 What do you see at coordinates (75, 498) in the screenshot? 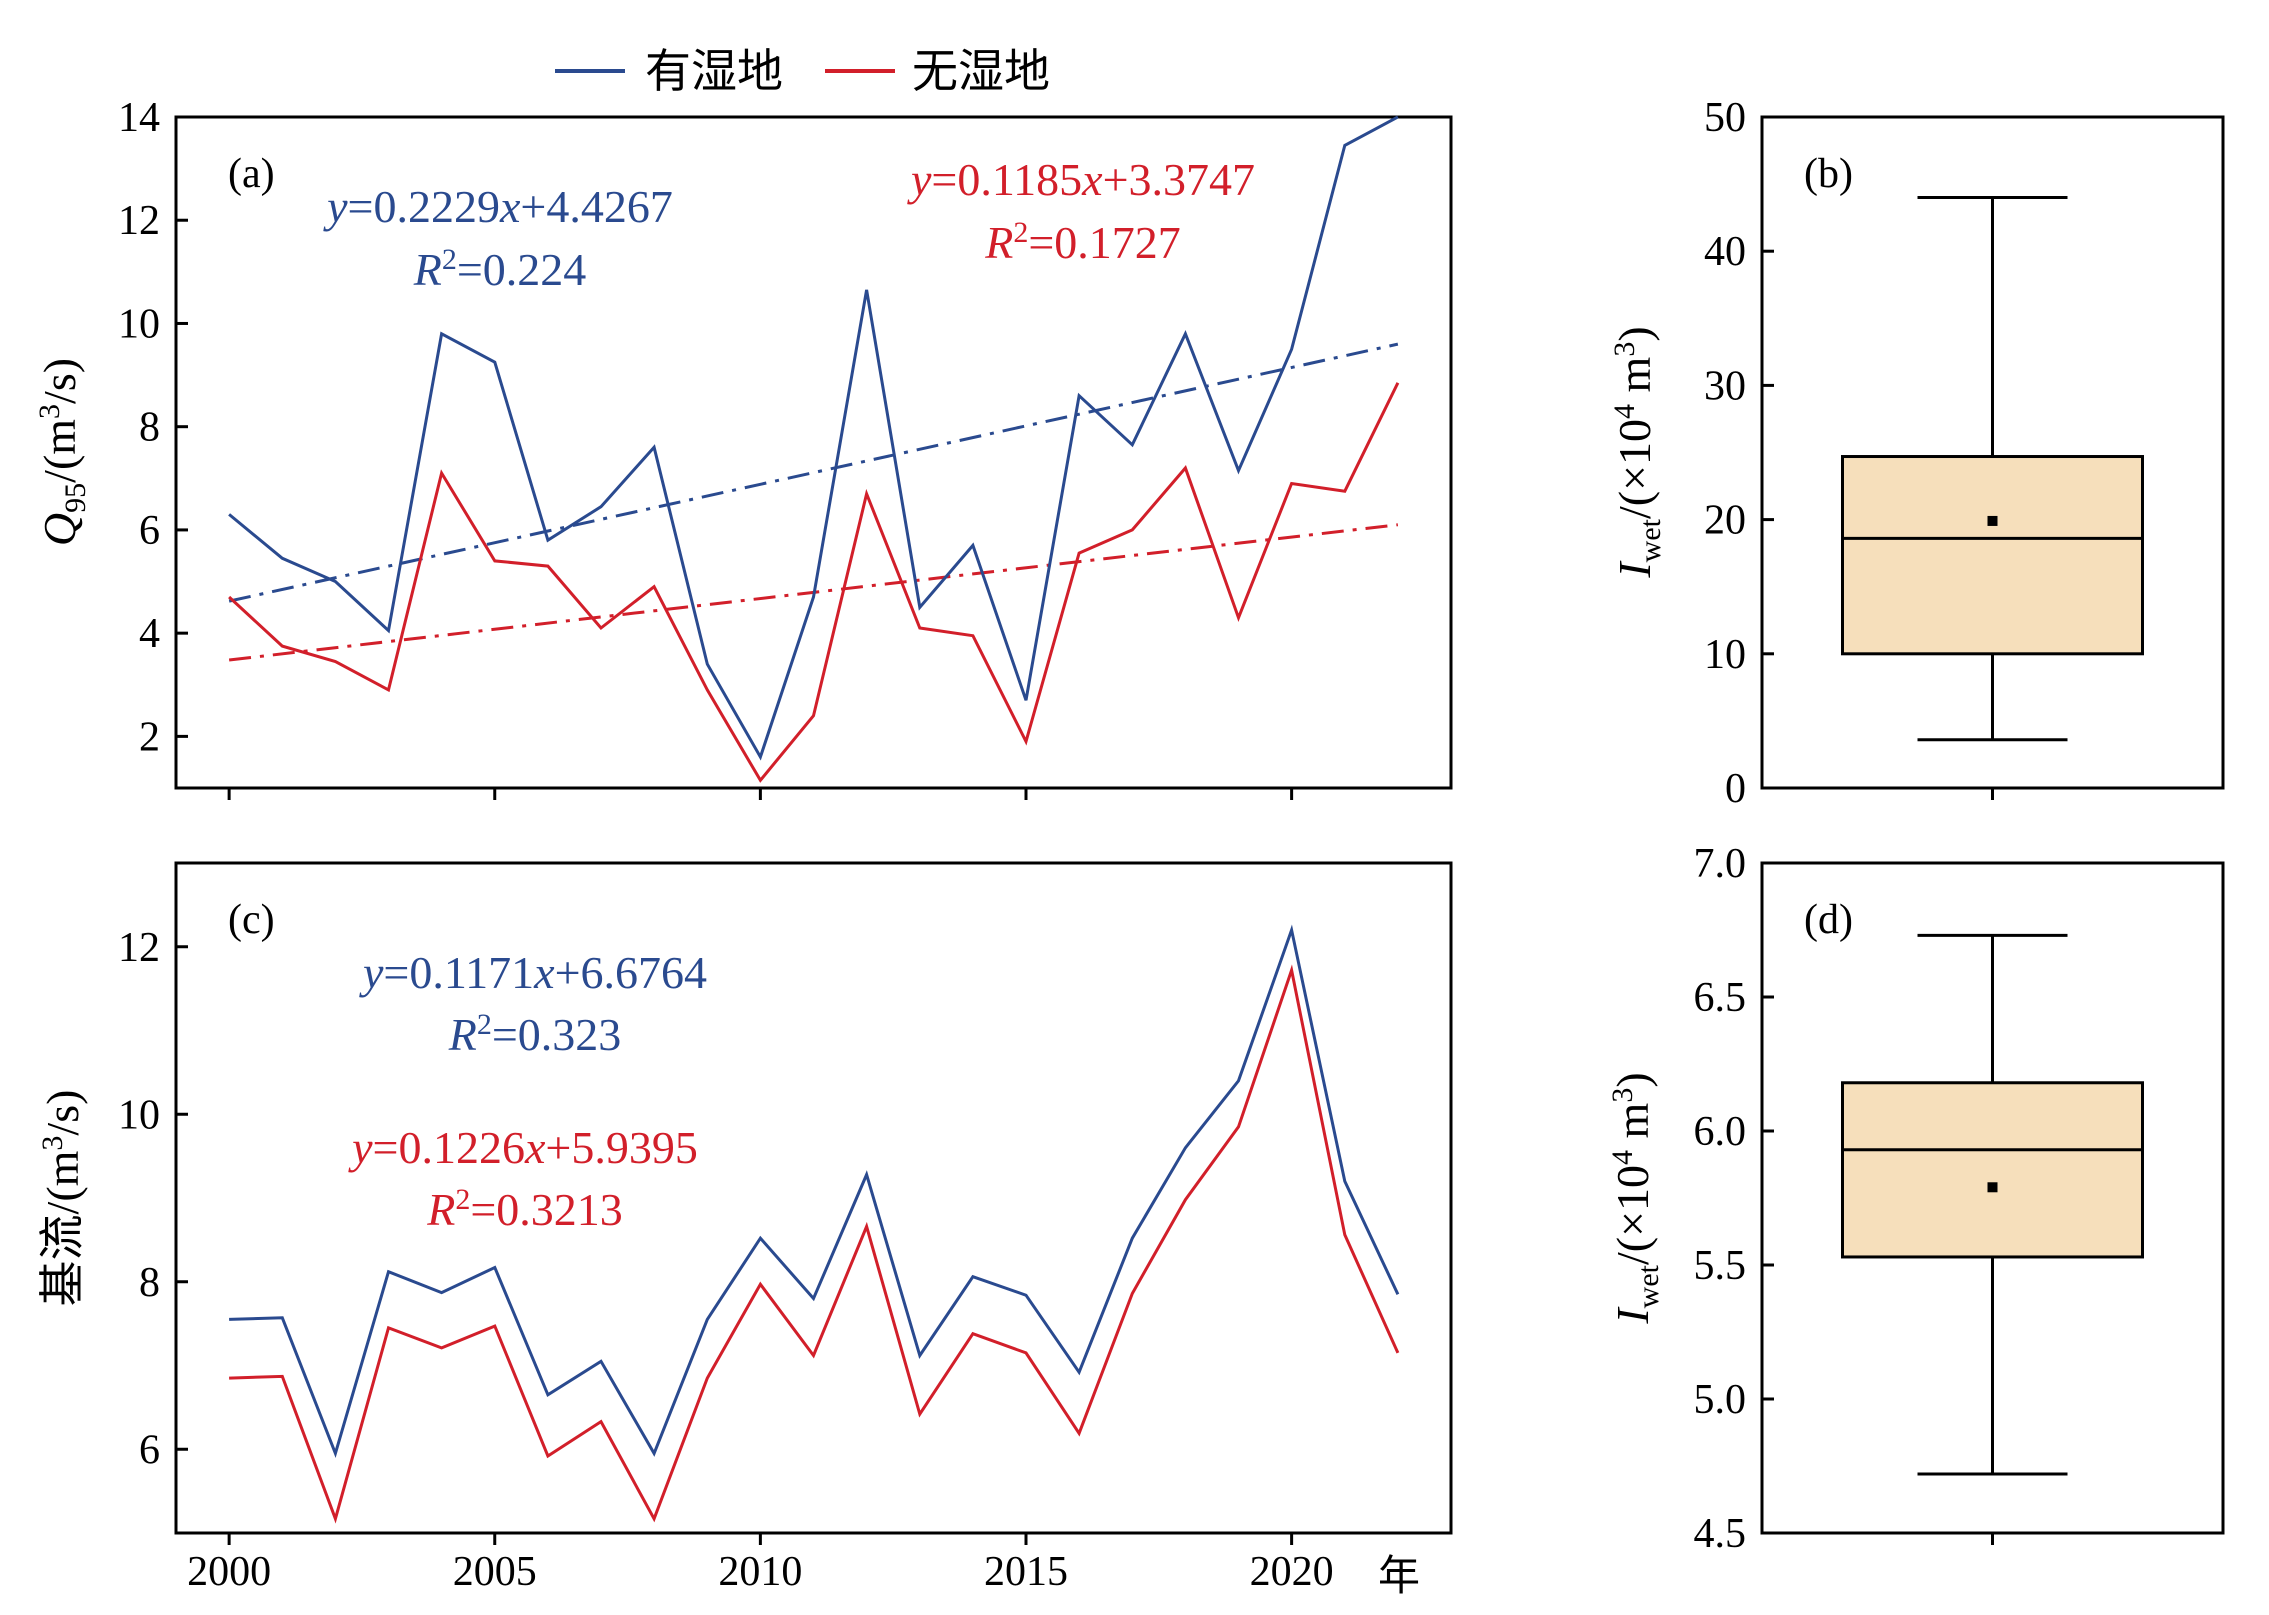
I see `panel-a-ylabel-sub: 95` at bounding box center [75, 498].